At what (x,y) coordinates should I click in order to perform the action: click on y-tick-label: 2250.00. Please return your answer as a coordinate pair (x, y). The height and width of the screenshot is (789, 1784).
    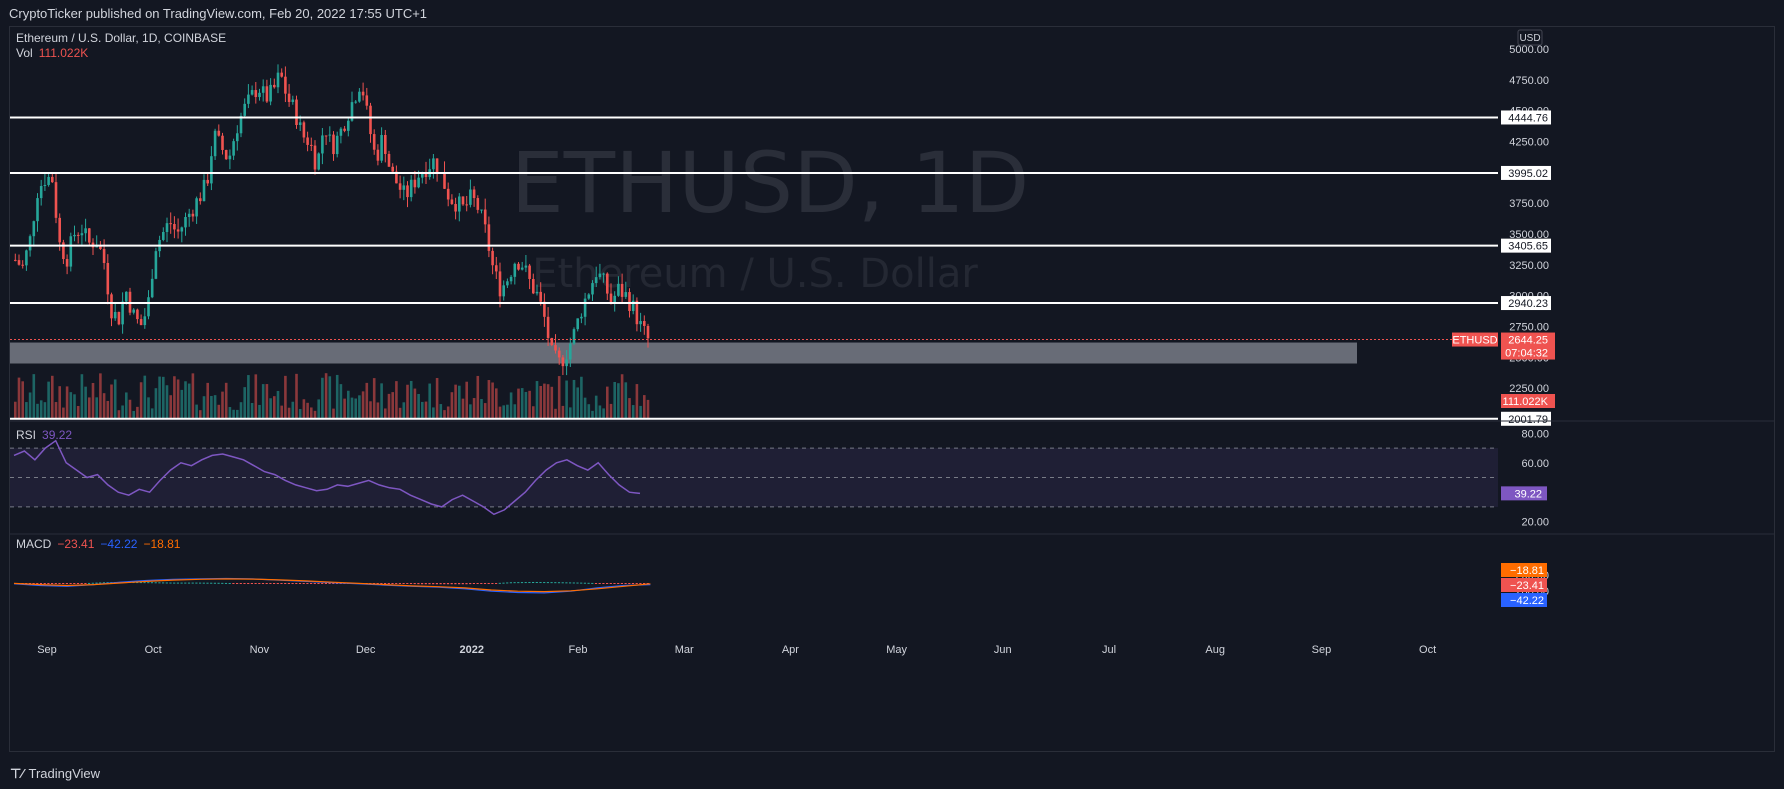
    Looking at the image, I should click on (1529, 389).